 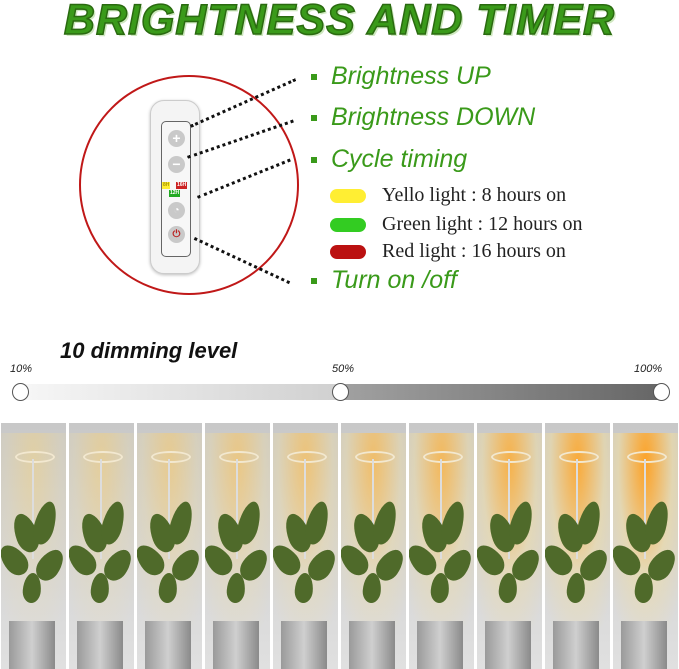 I want to click on green-swatch, so click(x=348, y=225).